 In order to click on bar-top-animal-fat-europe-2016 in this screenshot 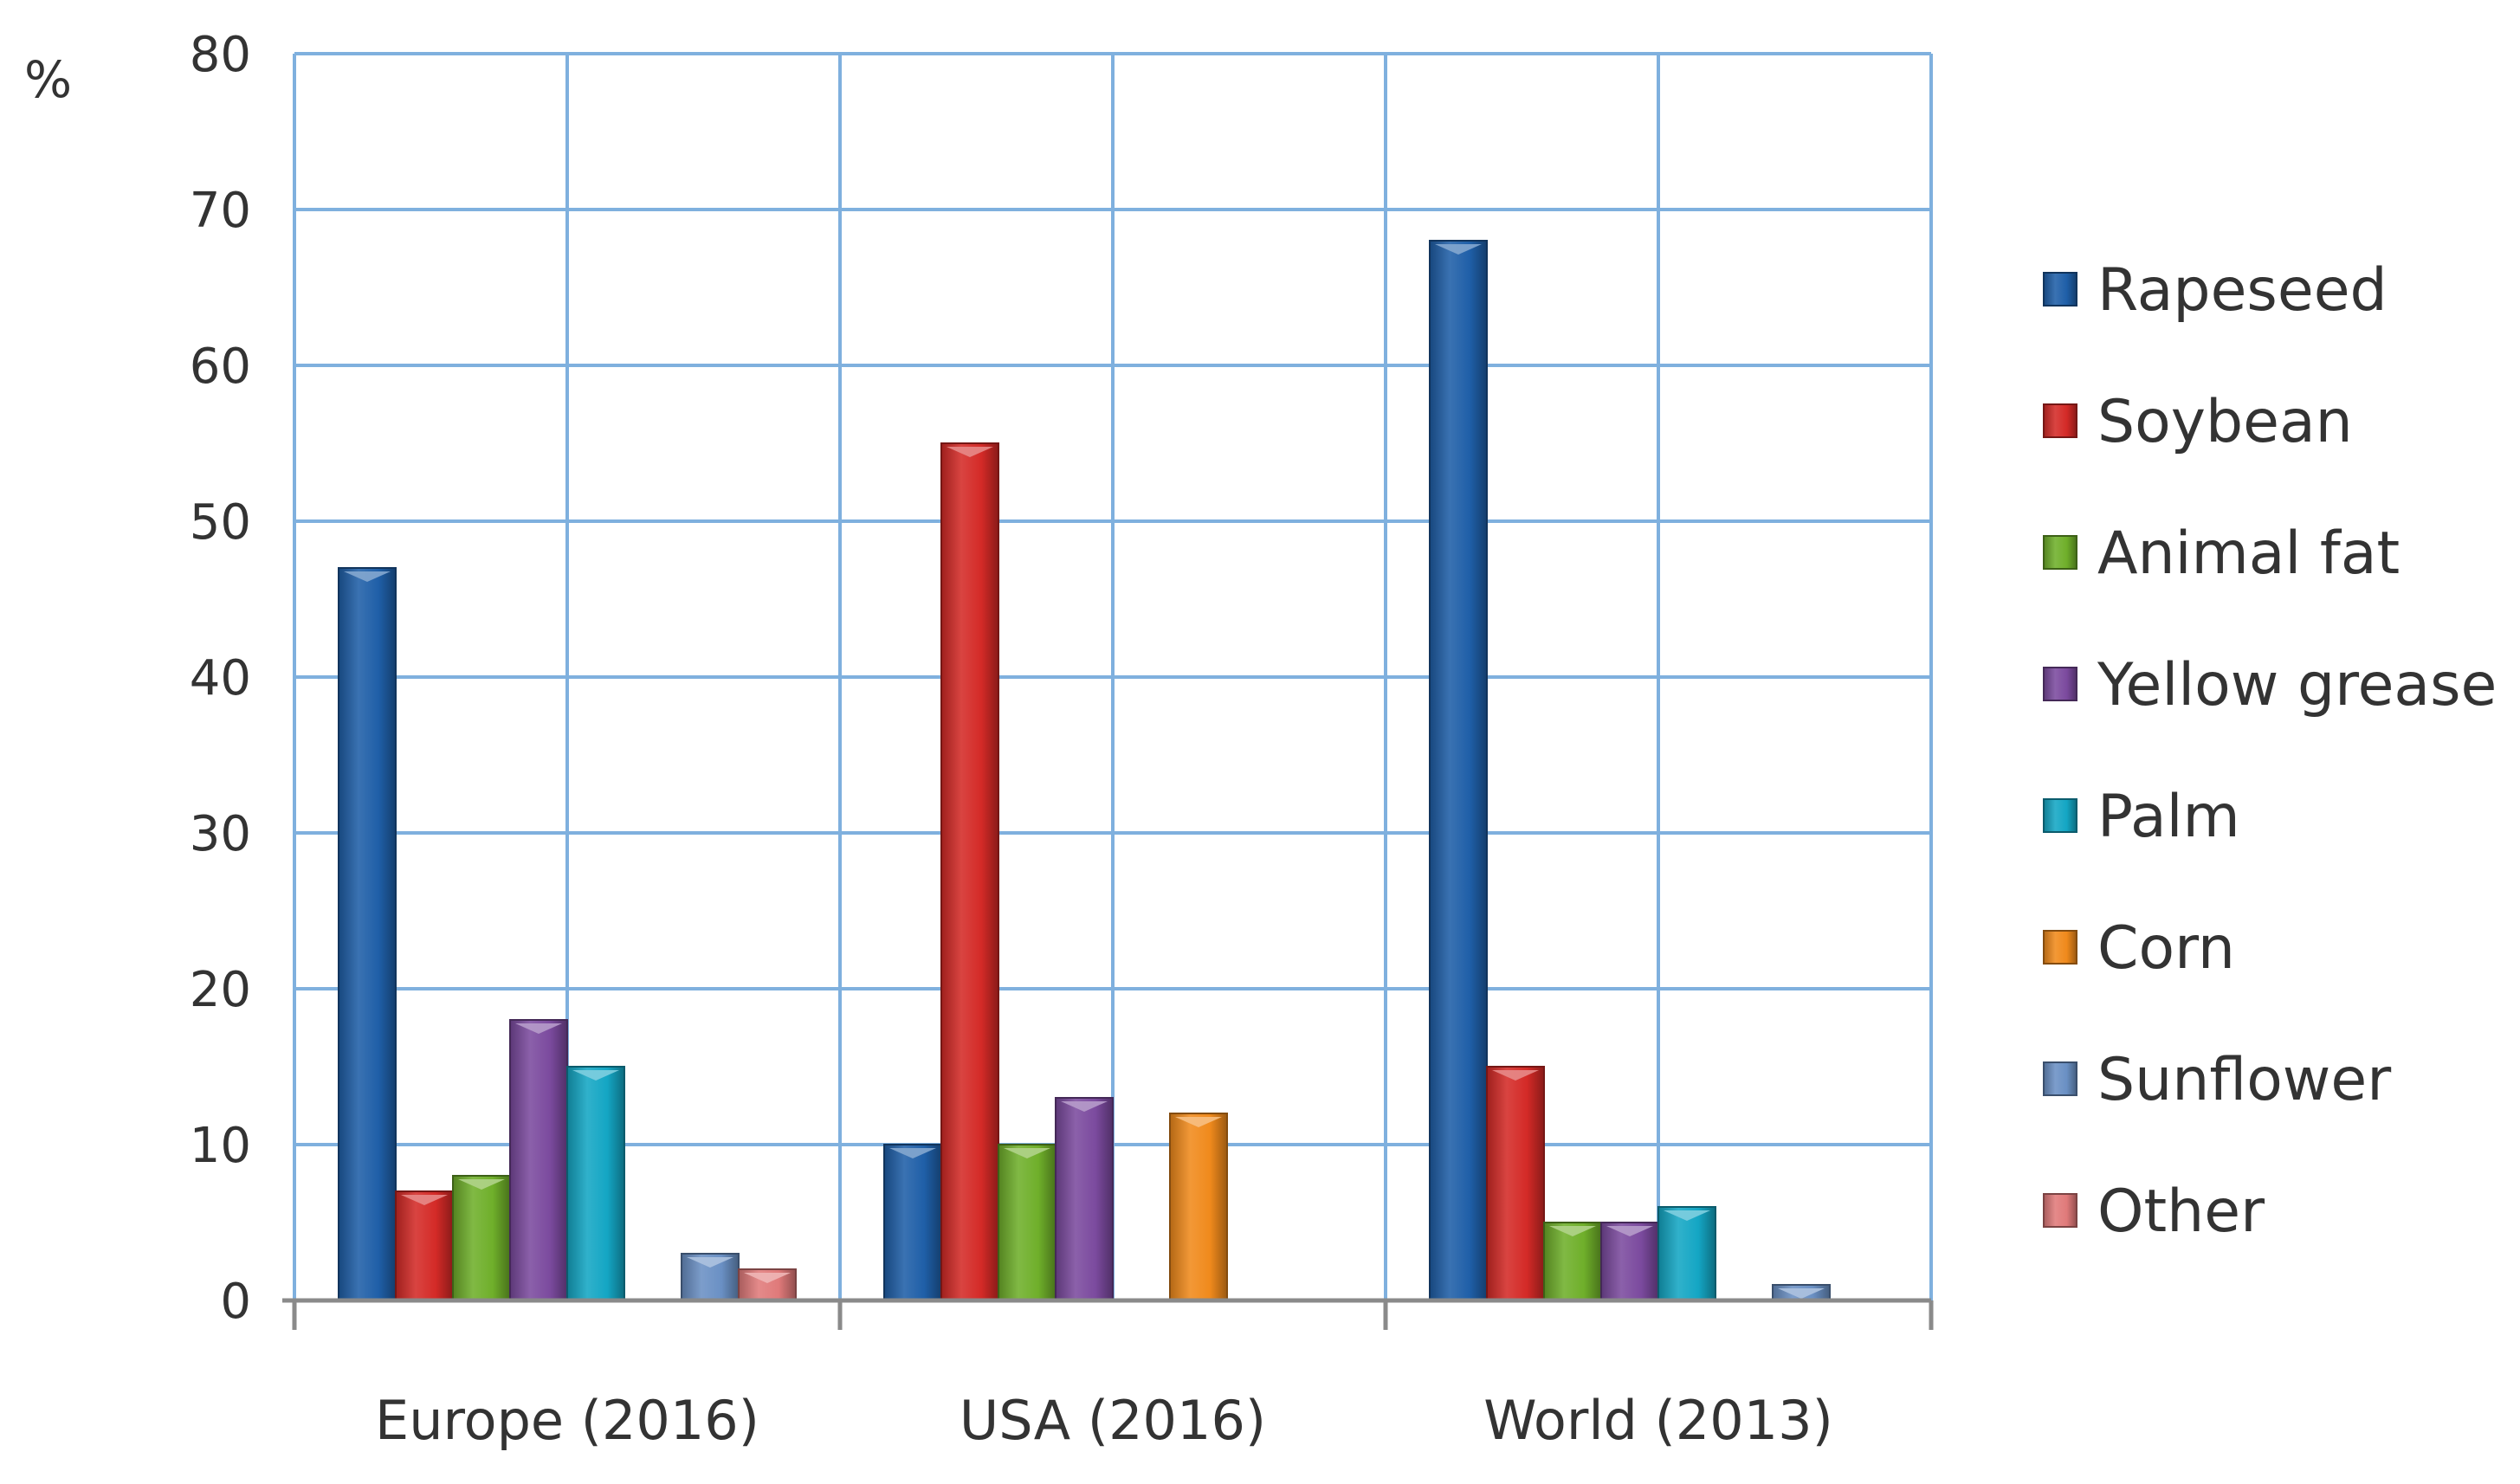, I will do `click(481, 1184)`.